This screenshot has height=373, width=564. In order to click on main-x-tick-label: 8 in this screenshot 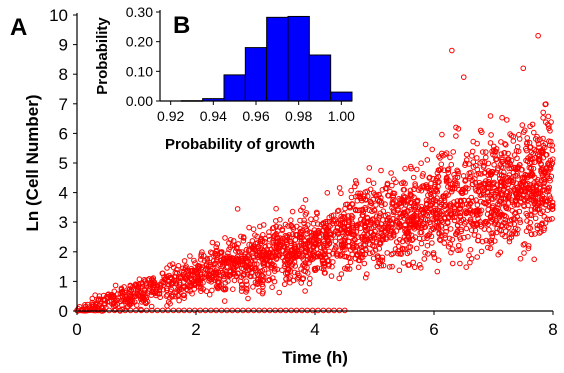, I will do `click(552, 329)`.